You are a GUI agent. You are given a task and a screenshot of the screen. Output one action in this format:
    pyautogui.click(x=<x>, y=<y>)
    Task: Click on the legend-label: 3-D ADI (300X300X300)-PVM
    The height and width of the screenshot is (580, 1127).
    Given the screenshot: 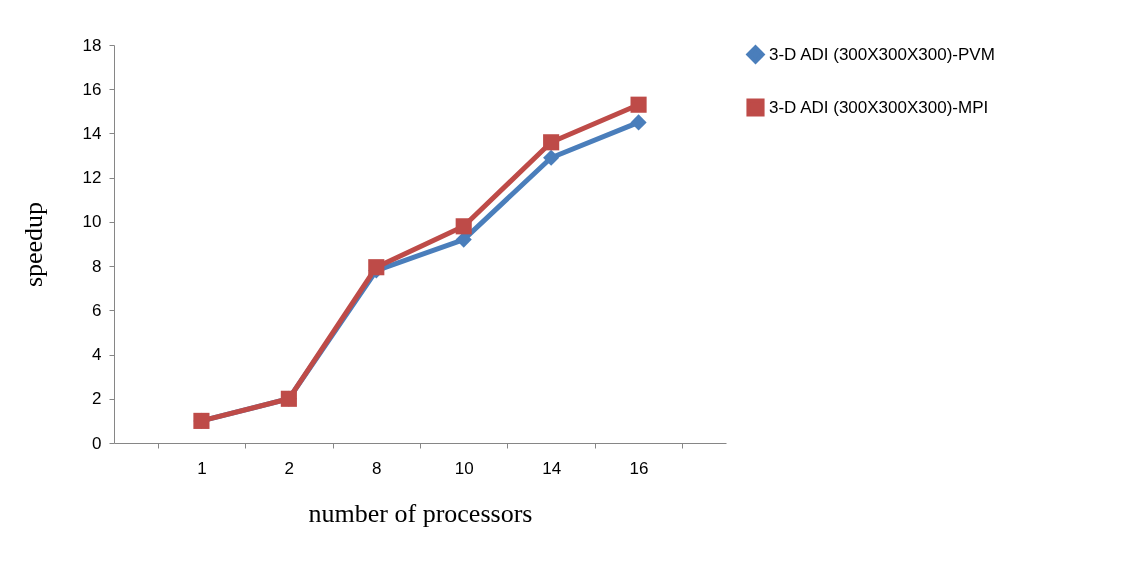 What is the action you would take?
    pyautogui.click(x=882, y=54)
    